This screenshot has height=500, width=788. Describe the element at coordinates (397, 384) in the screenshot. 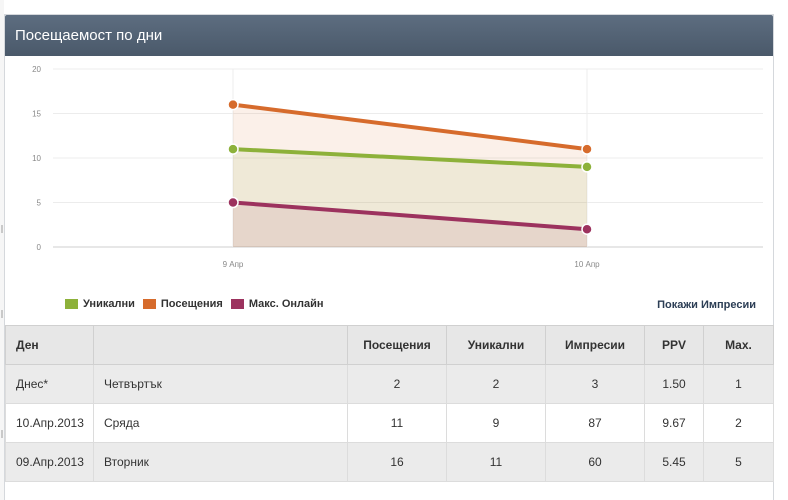

I see `cell-visits: 2` at that location.